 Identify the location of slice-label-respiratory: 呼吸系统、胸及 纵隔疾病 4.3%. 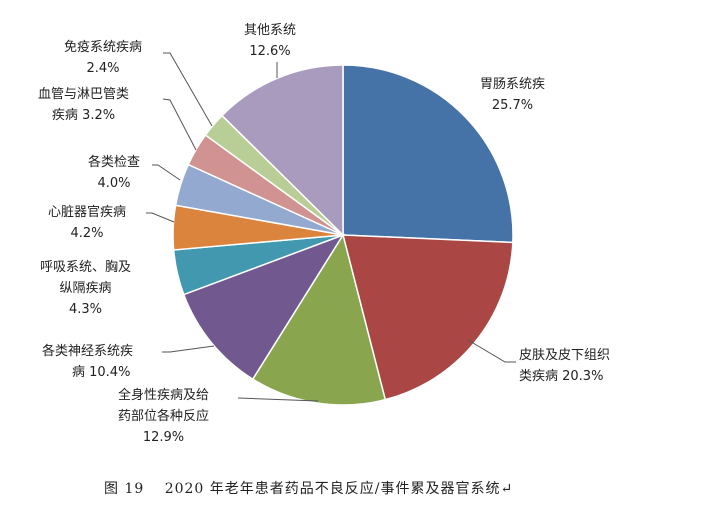
(85, 288).